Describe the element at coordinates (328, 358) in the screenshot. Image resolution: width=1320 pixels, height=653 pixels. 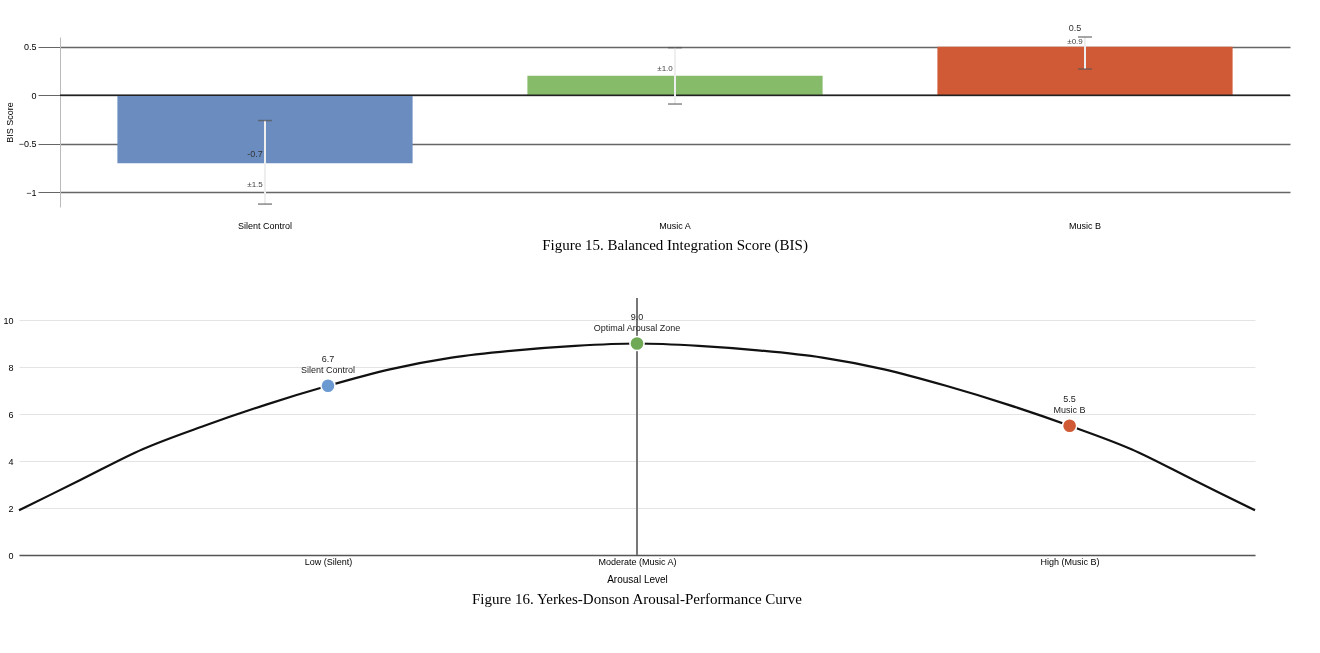
I see `annotation: 6.7` at that location.